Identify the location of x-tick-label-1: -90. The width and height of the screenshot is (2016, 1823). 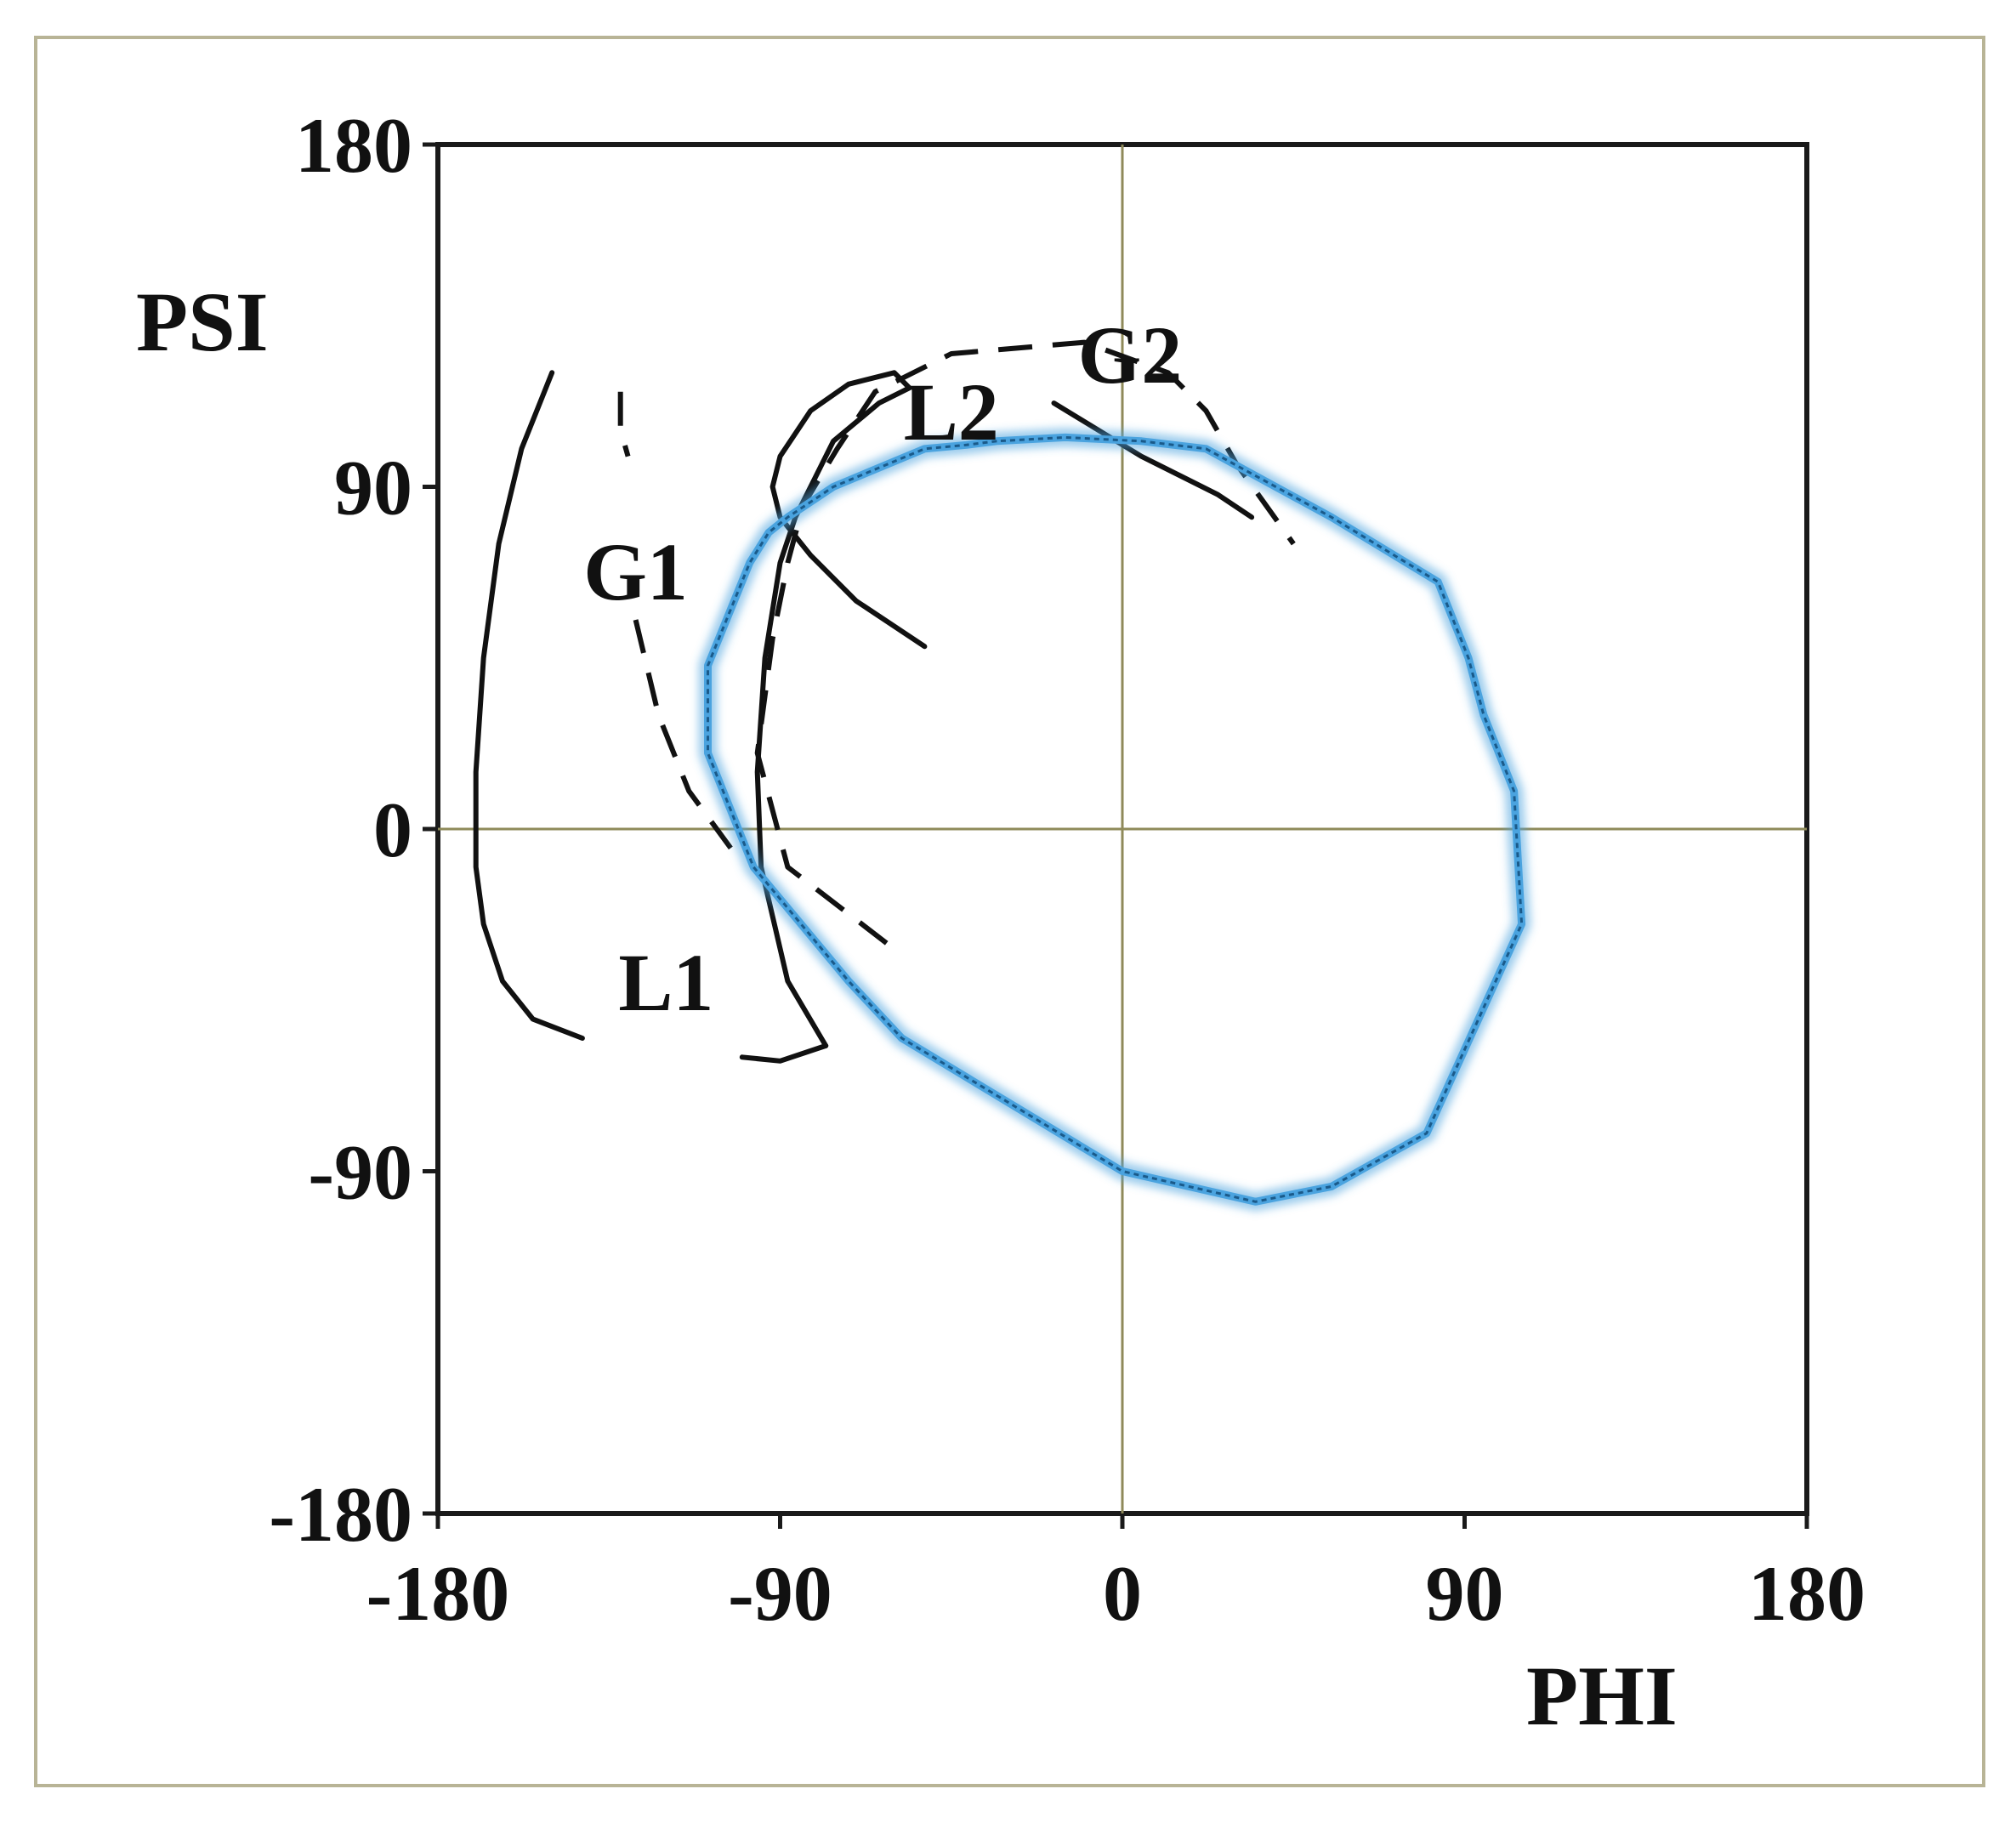
(780, 1593).